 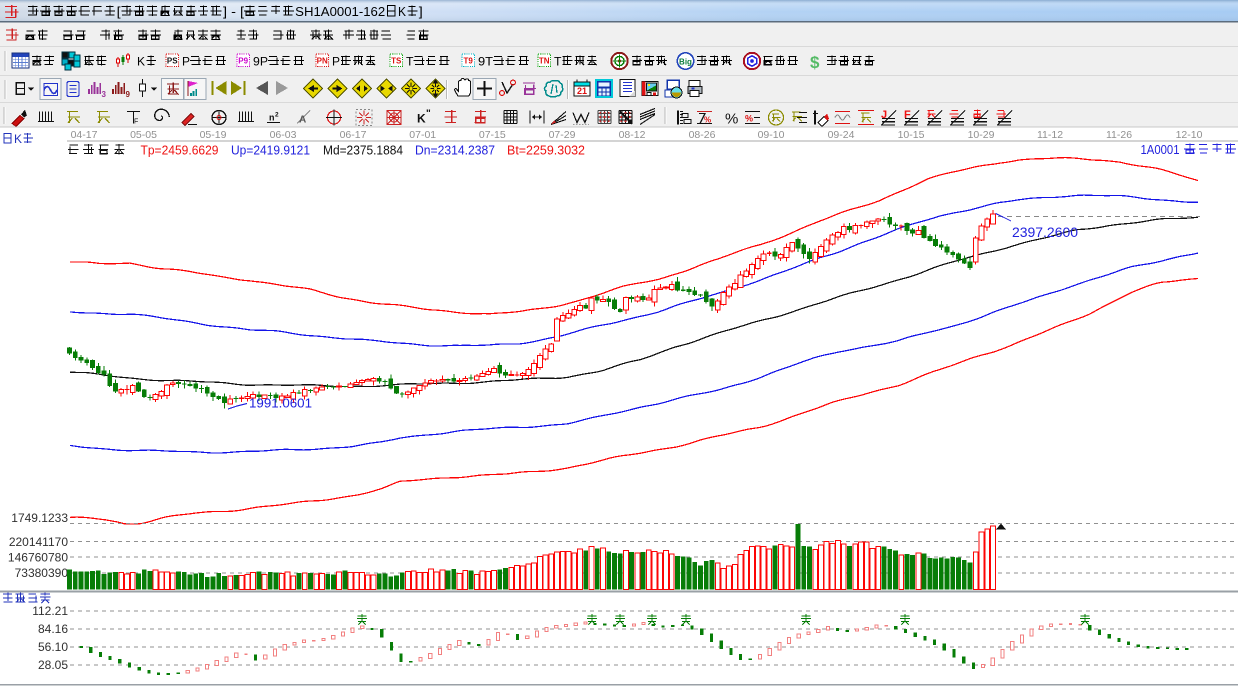 What do you see at coordinates (128, 94) in the screenshot?
I see `svg-text: 9` at bounding box center [128, 94].